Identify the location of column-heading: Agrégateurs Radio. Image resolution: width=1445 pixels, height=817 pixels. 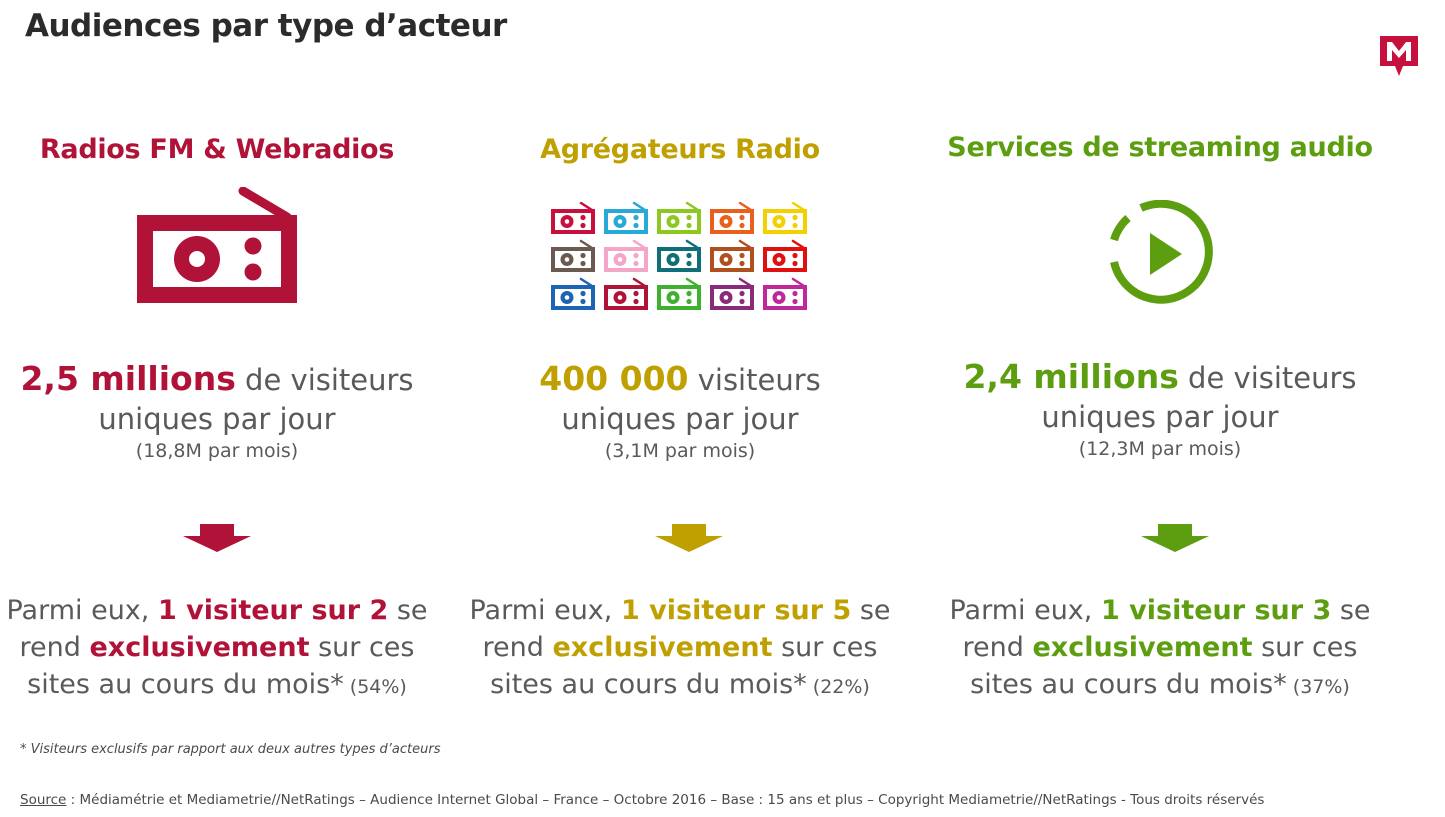
(680, 149).